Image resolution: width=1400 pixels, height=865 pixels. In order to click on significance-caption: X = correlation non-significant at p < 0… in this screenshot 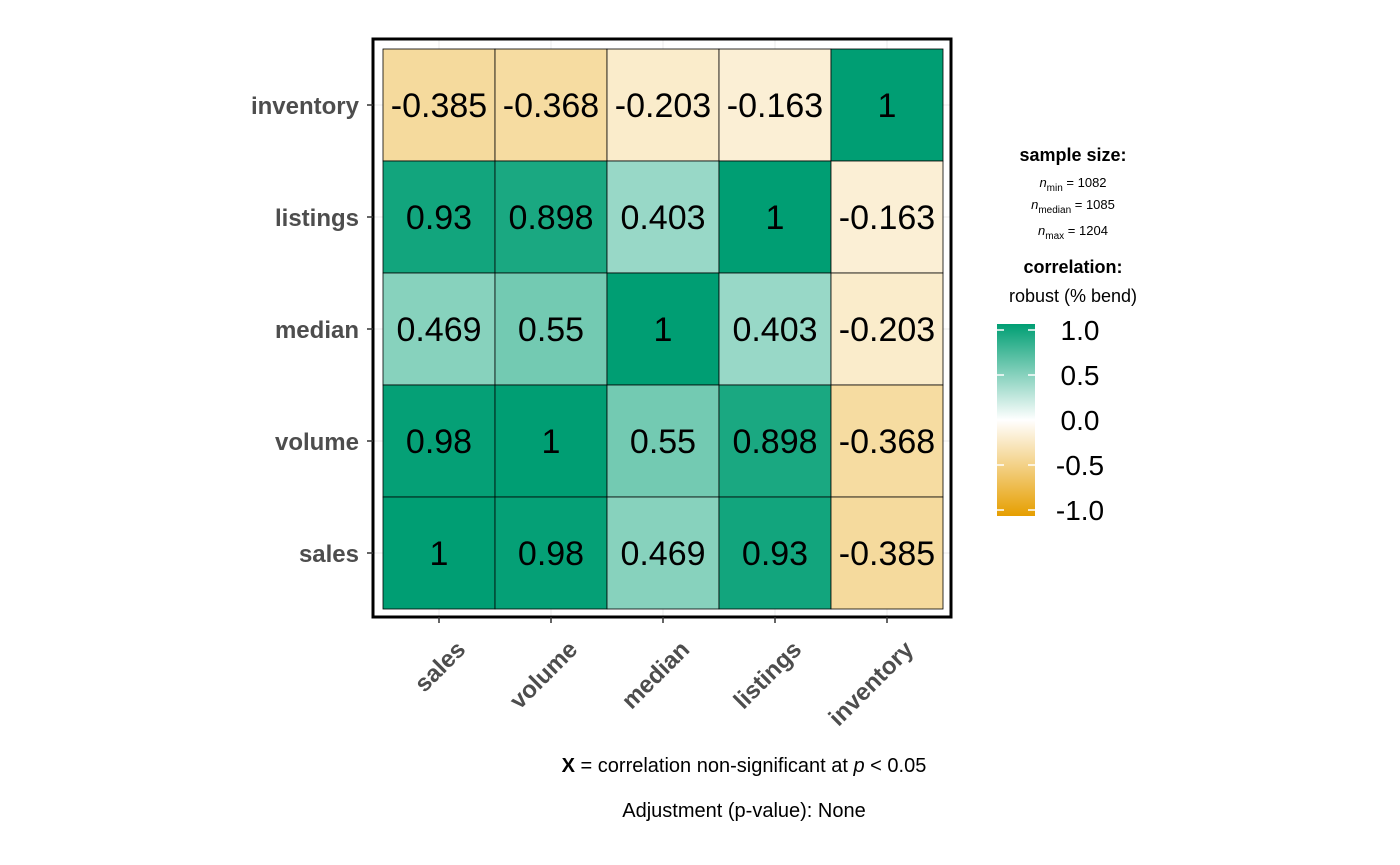, I will do `click(744, 766)`.